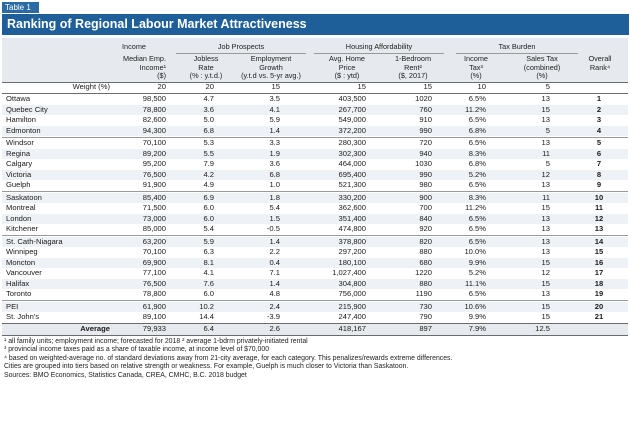 This screenshot has width=630, height=427. What do you see at coordinates (476, 75) in the screenshot?
I see `header-line: (%)` at bounding box center [476, 75].